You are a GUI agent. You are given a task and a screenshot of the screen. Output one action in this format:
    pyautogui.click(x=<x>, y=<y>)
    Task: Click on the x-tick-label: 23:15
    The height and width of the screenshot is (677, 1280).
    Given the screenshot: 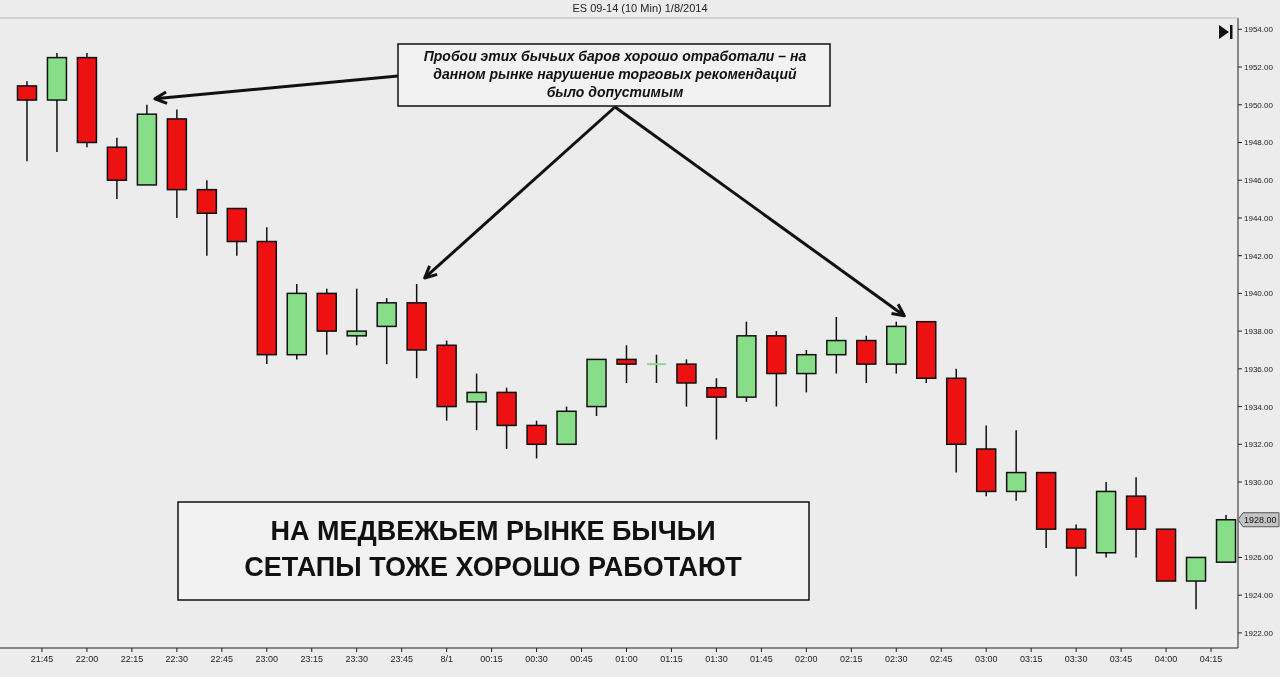 What is the action you would take?
    pyautogui.click(x=312, y=659)
    